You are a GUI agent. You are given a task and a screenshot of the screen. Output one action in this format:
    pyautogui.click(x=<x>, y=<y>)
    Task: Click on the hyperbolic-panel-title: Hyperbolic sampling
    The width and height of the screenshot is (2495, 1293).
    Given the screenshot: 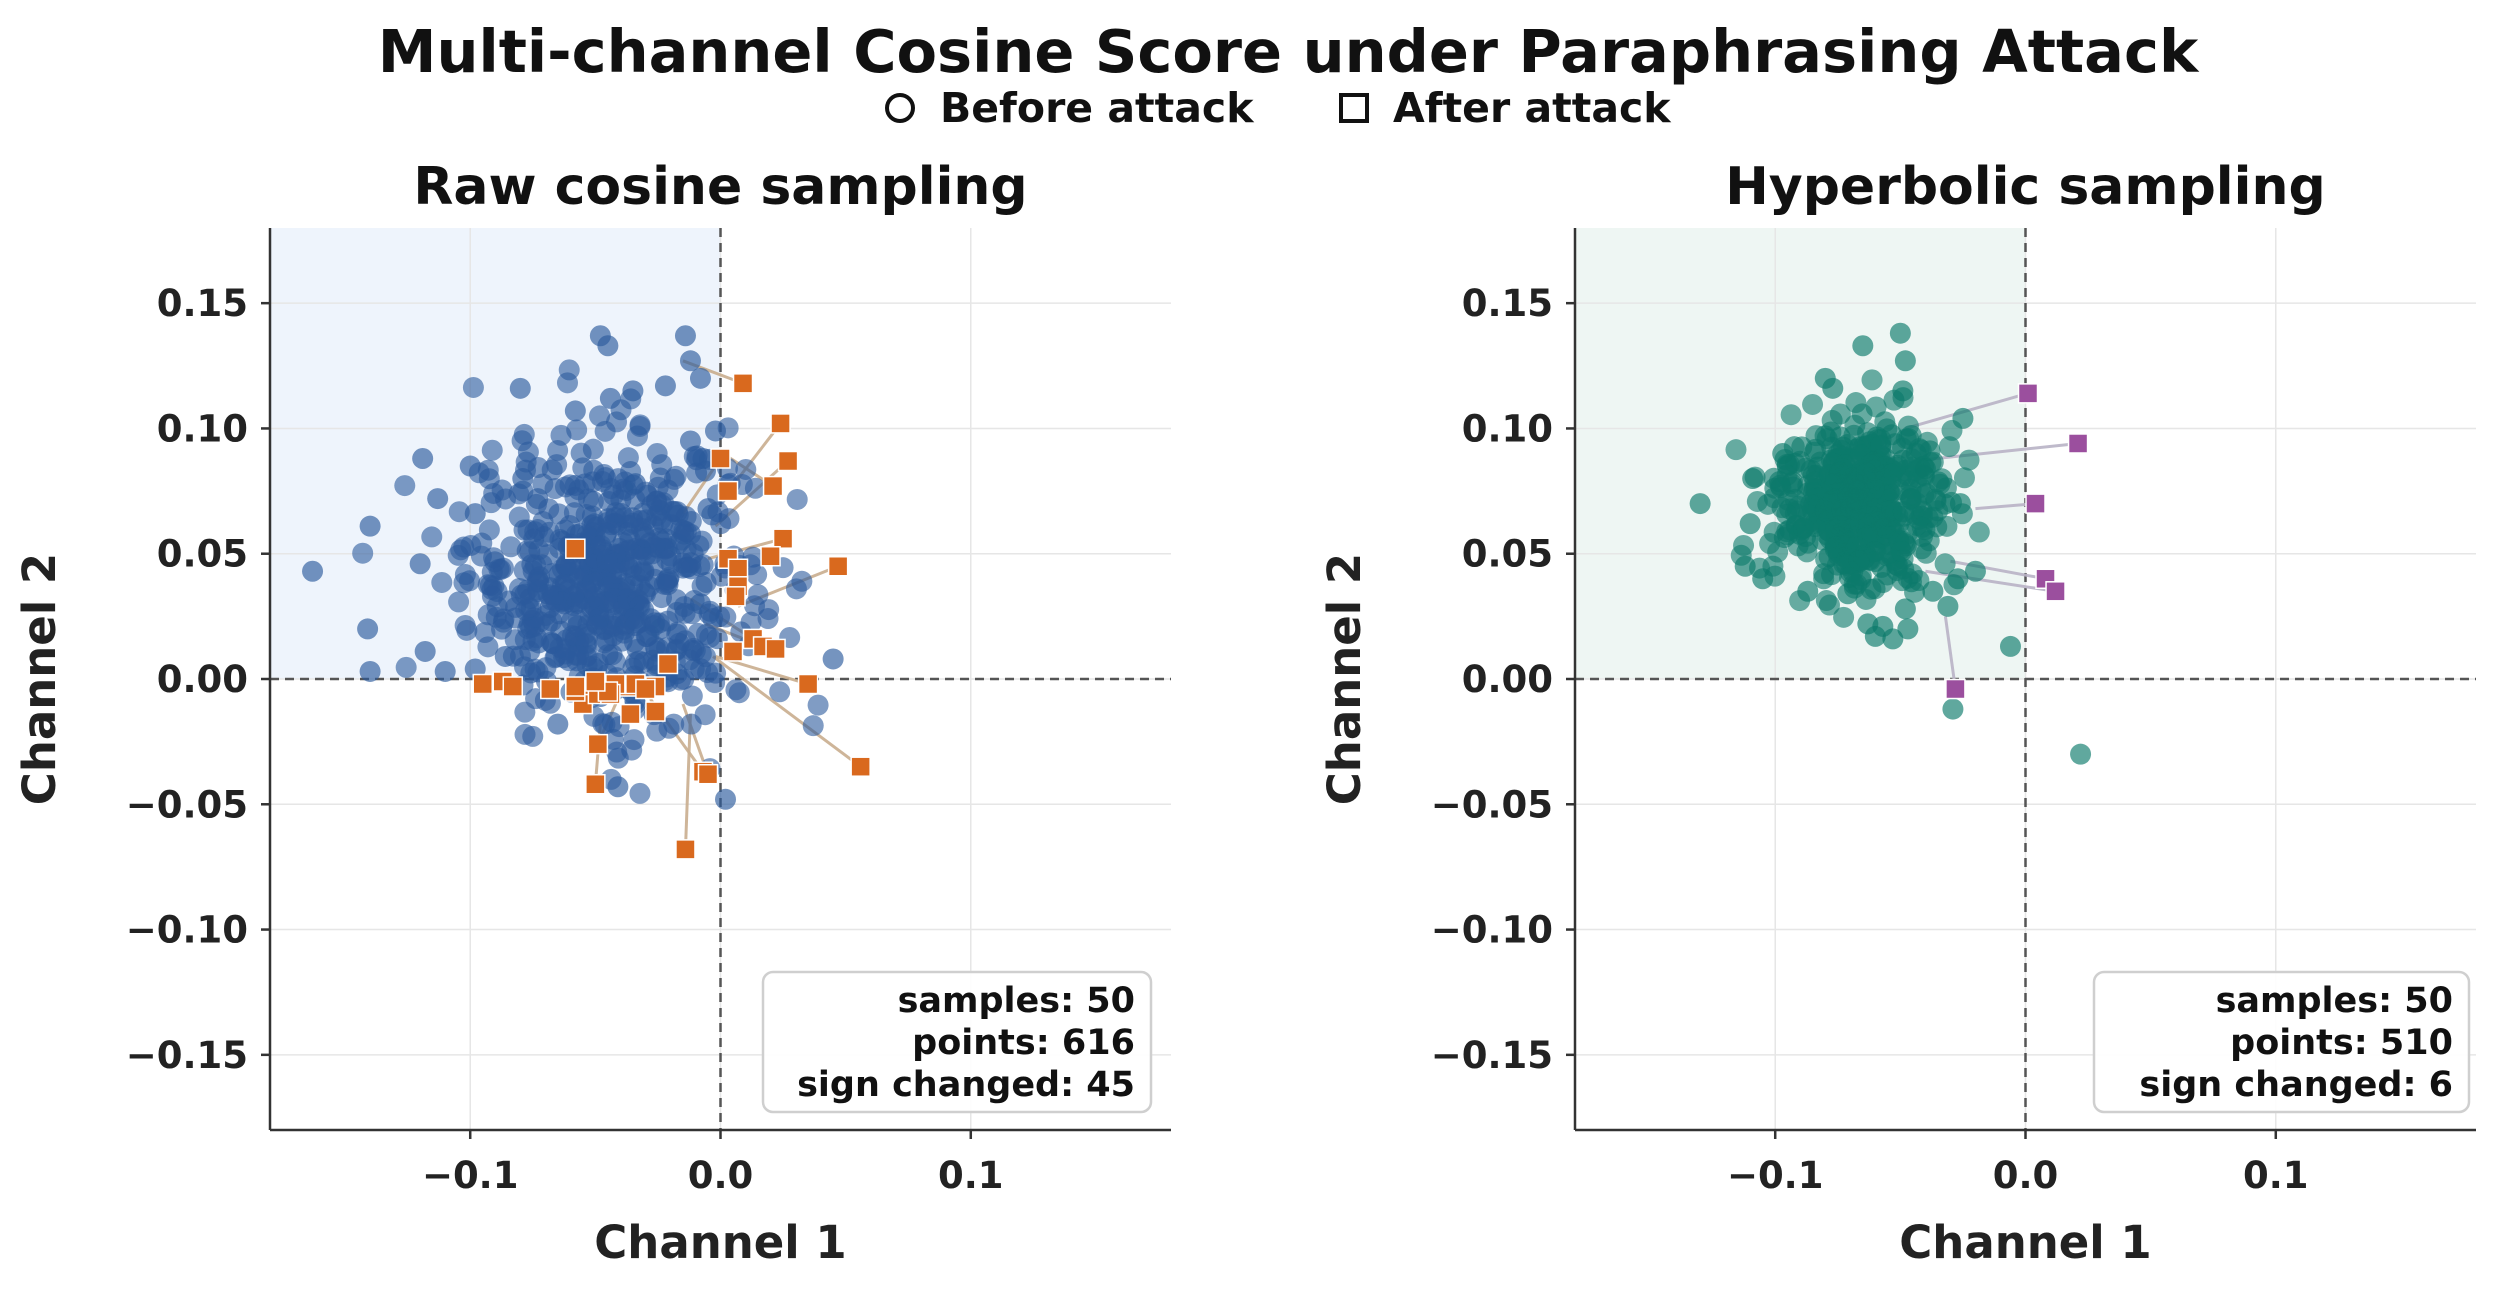 What is the action you would take?
    pyautogui.click(x=2025, y=187)
    